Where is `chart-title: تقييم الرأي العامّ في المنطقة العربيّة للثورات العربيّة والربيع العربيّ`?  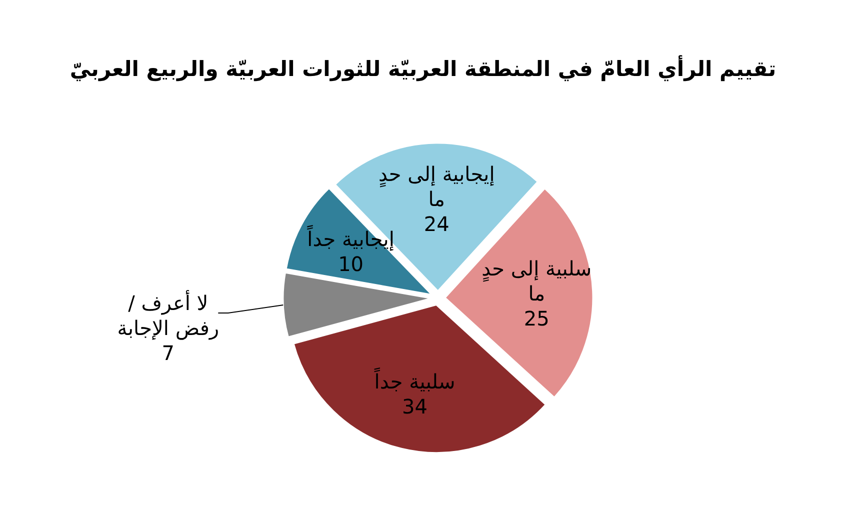 chart-title: تقييم الرأي العامّ في المنطقة العربيّة للثورات العربيّة والربيع العربيّ is located at coordinates (423, 68).